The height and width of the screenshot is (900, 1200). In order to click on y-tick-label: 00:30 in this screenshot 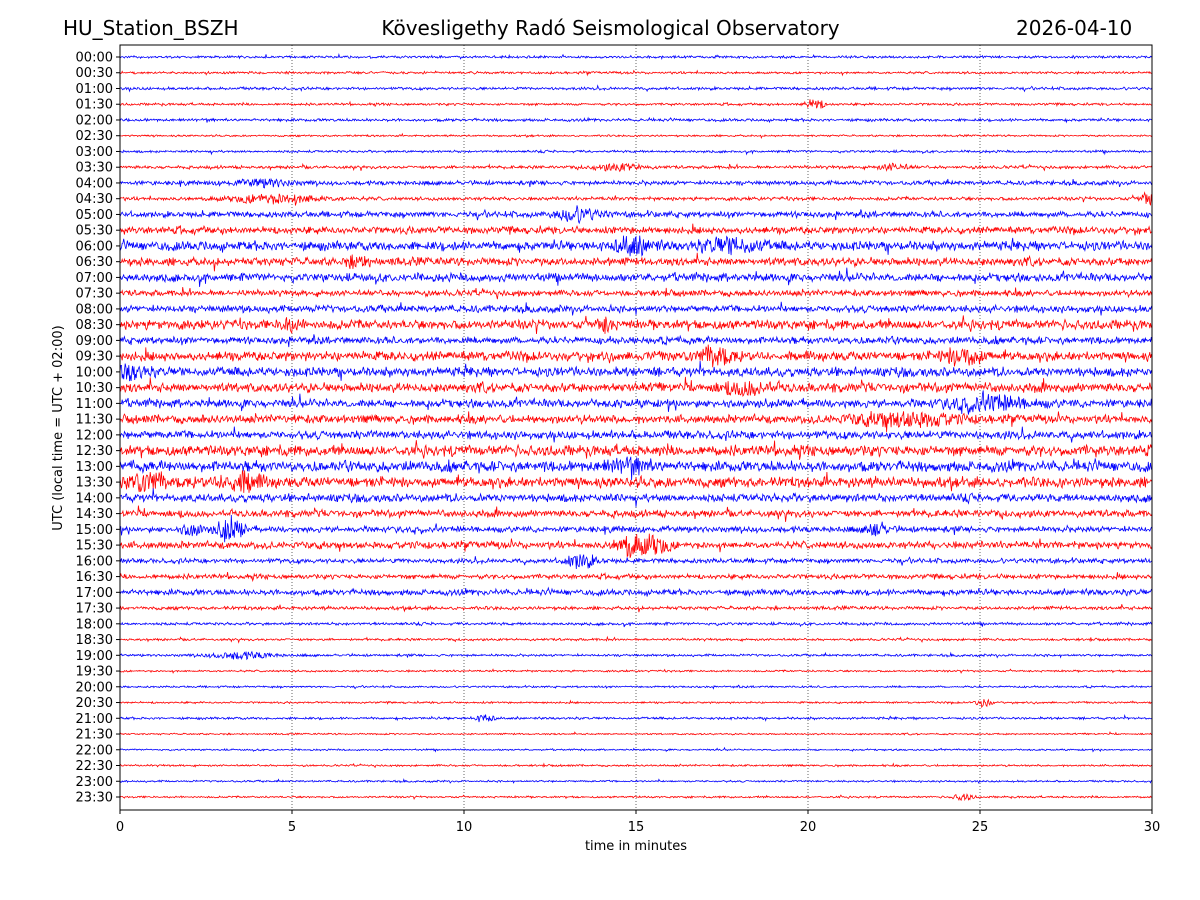, I will do `click(94, 73)`.